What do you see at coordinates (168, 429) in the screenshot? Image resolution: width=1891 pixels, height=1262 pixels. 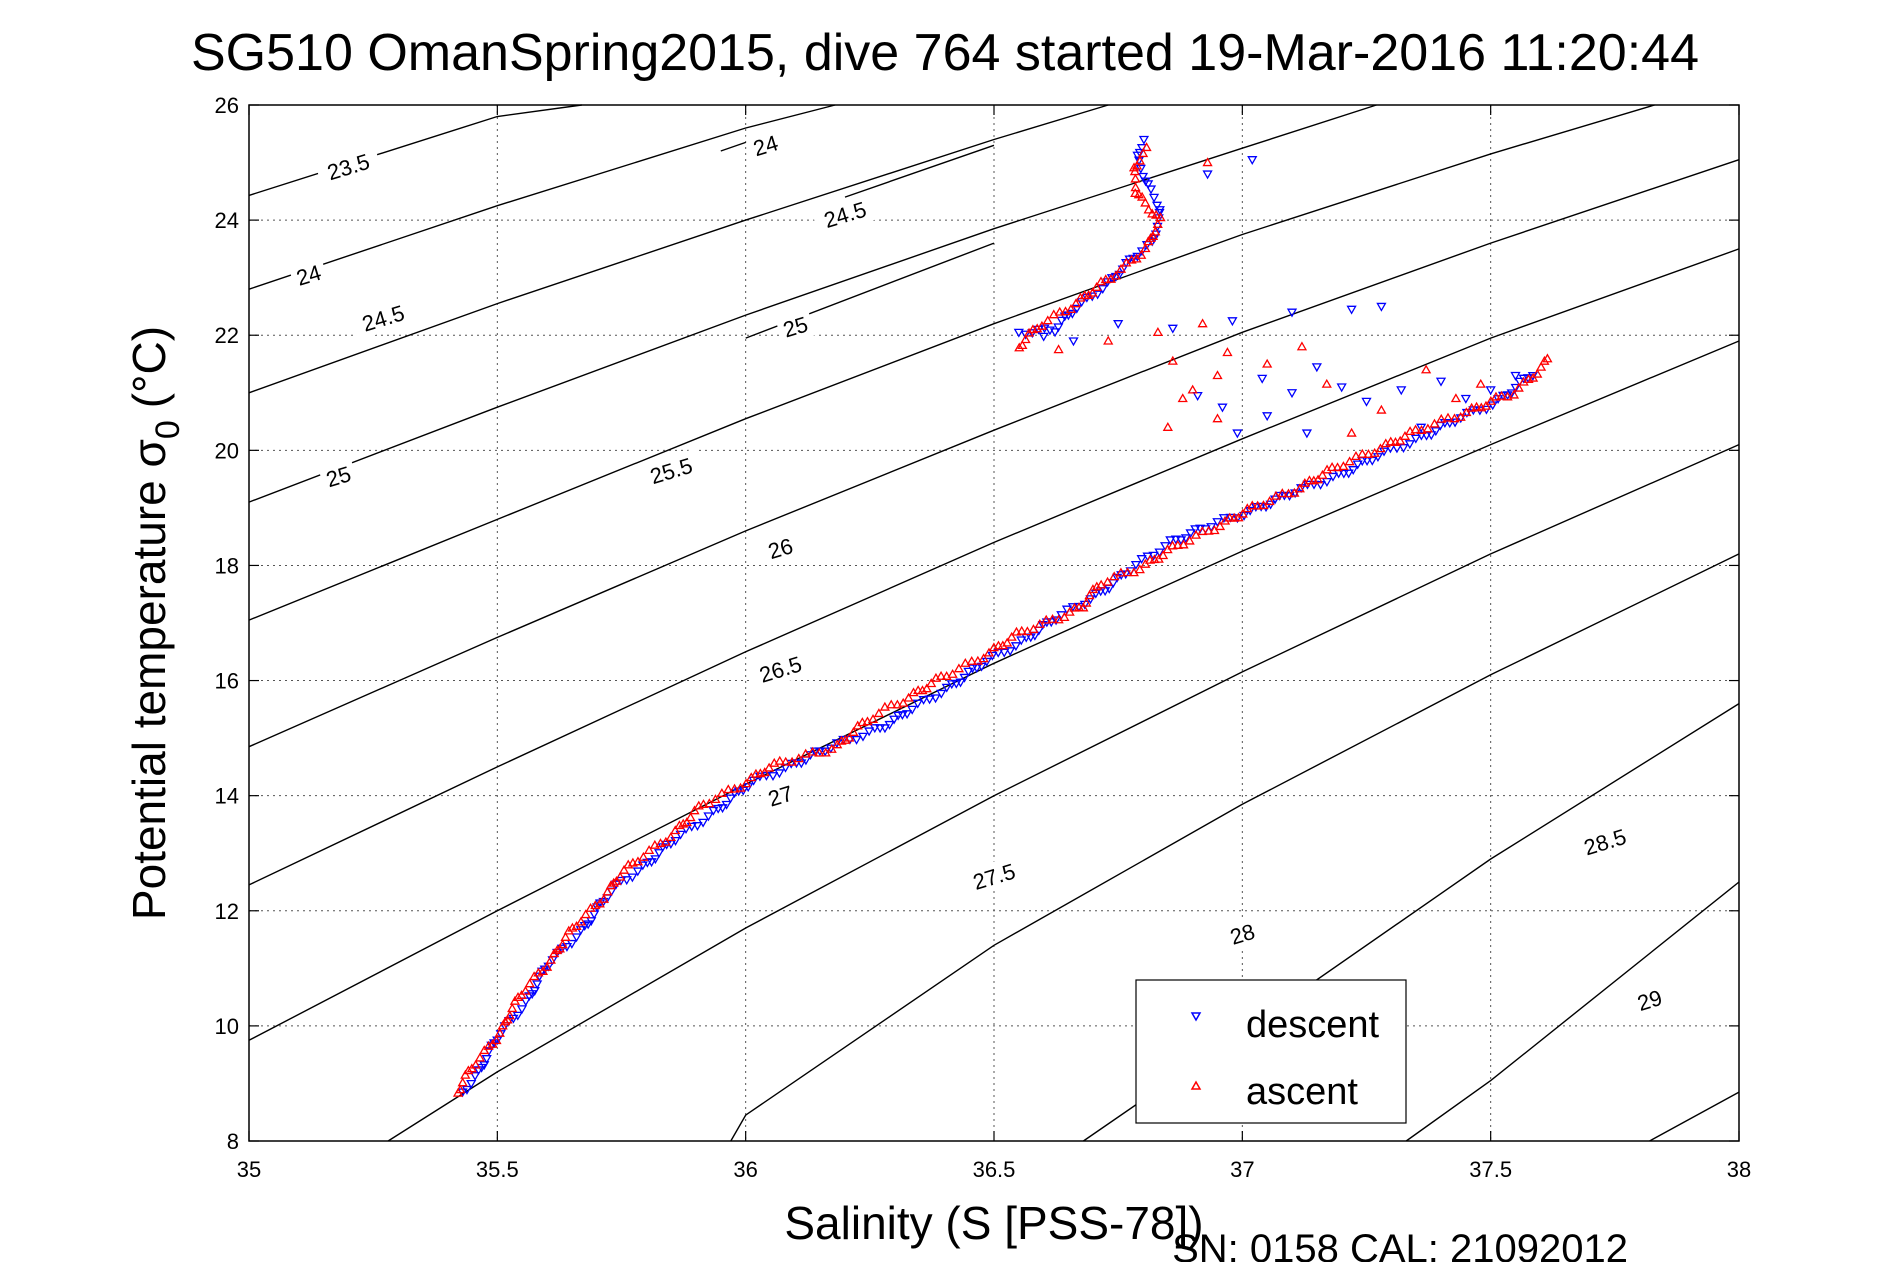 I see `y-axis-label-subscript: 0` at bounding box center [168, 429].